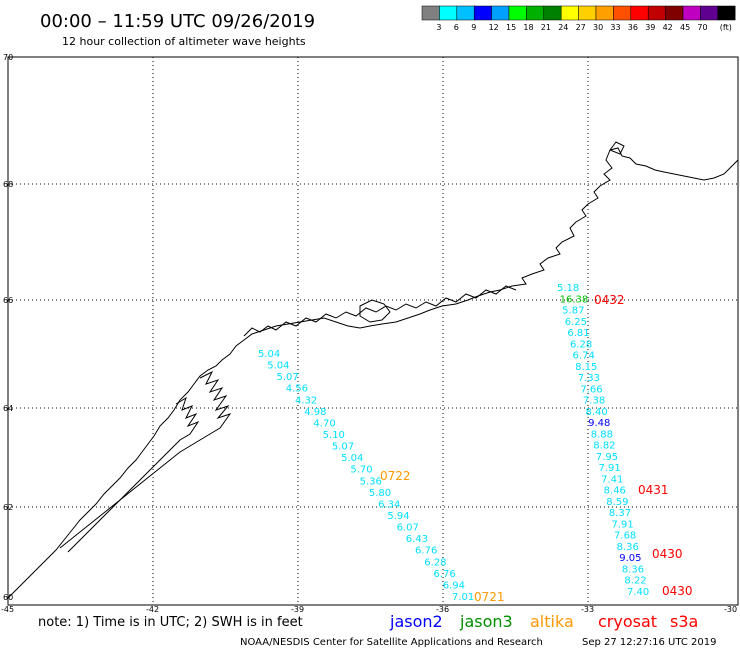  What do you see at coordinates (627, 621) in the screenshot?
I see `satellite-label: cryosat` at bounding box center [627, 621].